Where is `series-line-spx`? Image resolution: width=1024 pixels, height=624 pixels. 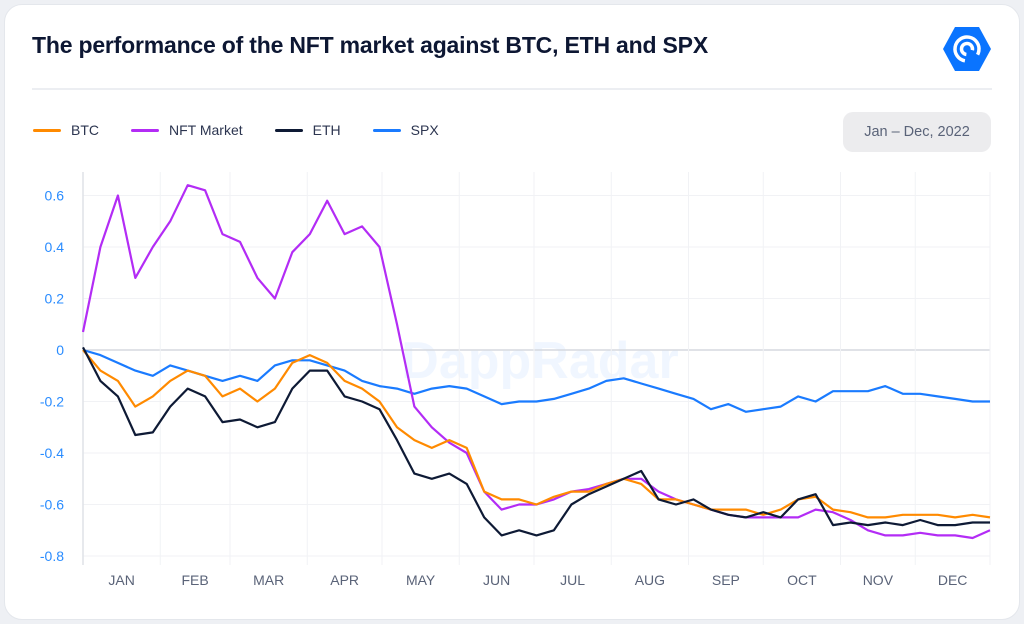 series-line-spx is located at coordinates (536, 380).